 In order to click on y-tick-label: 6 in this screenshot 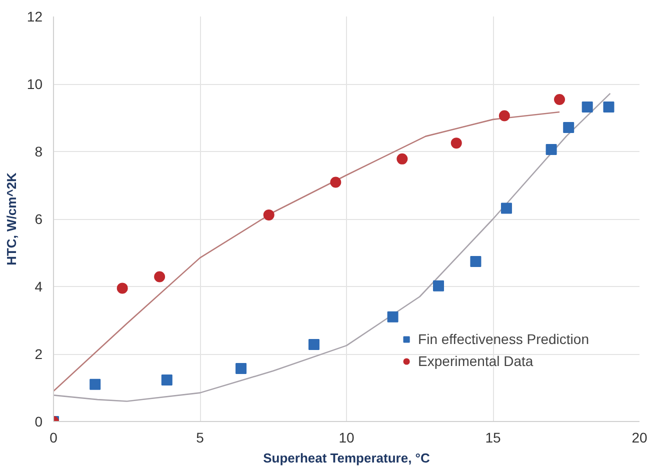, I will do `click(38, 219)`.